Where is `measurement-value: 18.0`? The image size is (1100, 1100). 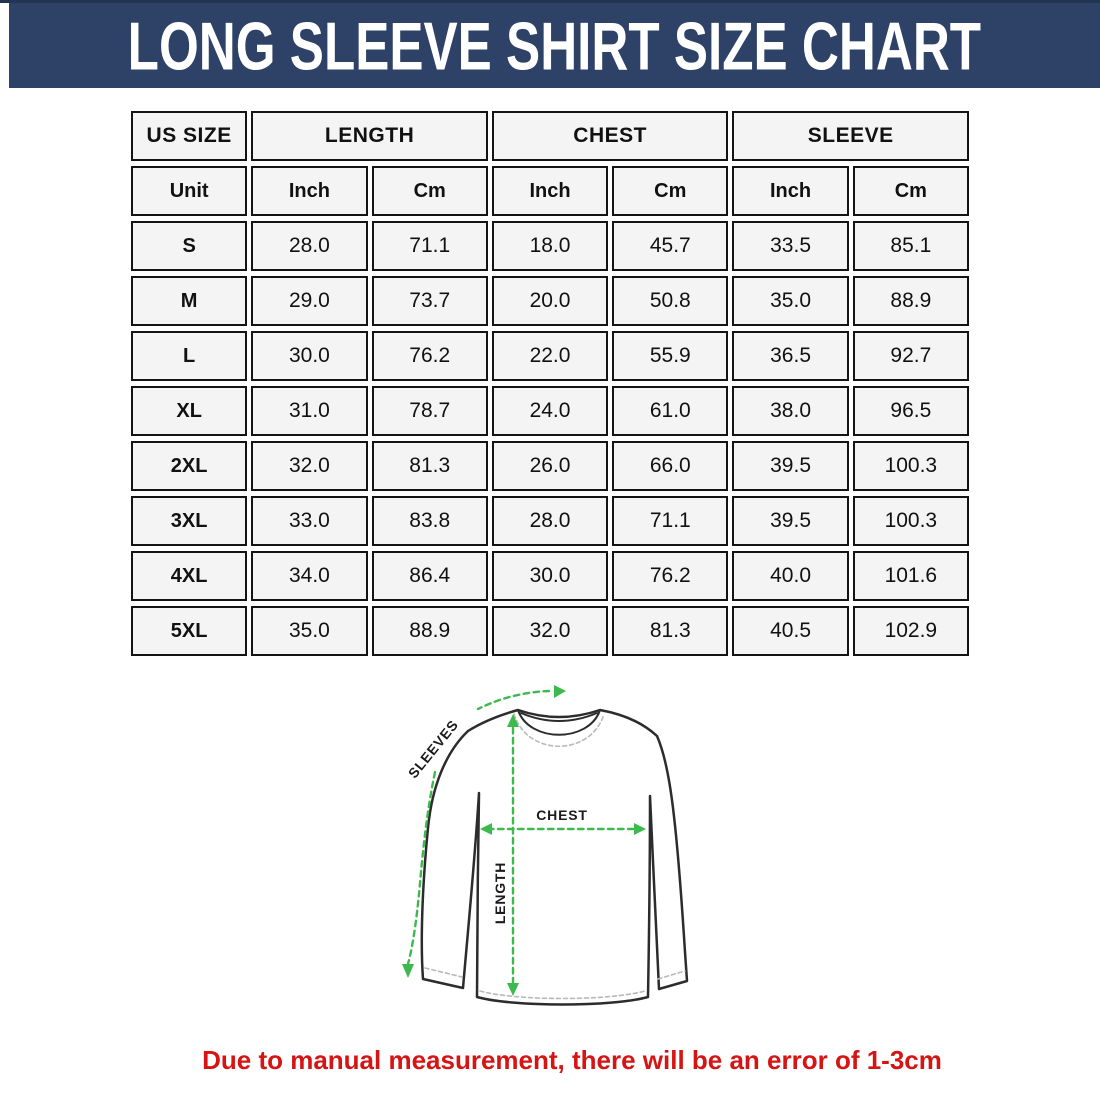 measurement-value: 18.0 is located at coordinates (550, 246).